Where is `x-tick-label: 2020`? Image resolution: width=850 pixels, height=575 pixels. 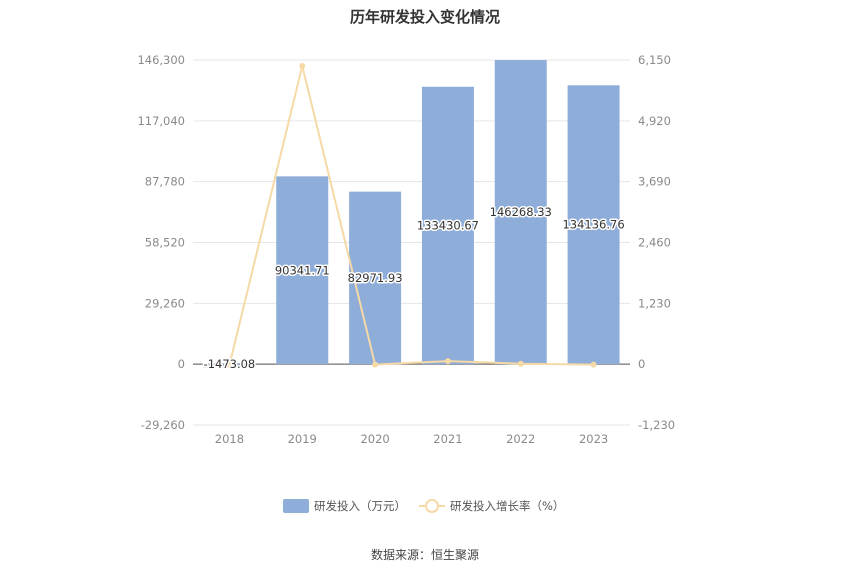
x-tick-label: 2020 is located at coordinates (374, 439).